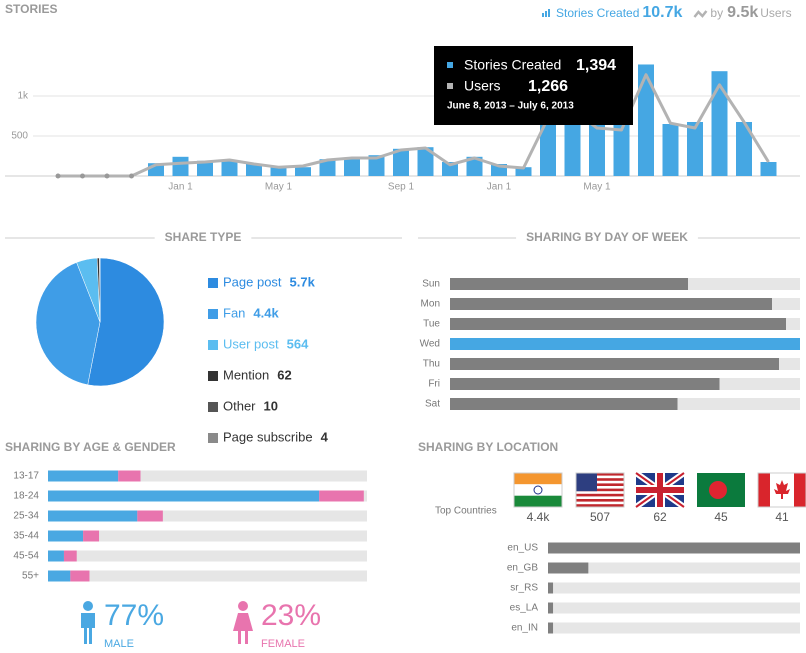 Image resolution: width=806 pixels, height=653 pixels. What do you see at coordinates (524, 608) in the screenshot?
I see `bar-label: es_LA` at bounding box center [524, 608].